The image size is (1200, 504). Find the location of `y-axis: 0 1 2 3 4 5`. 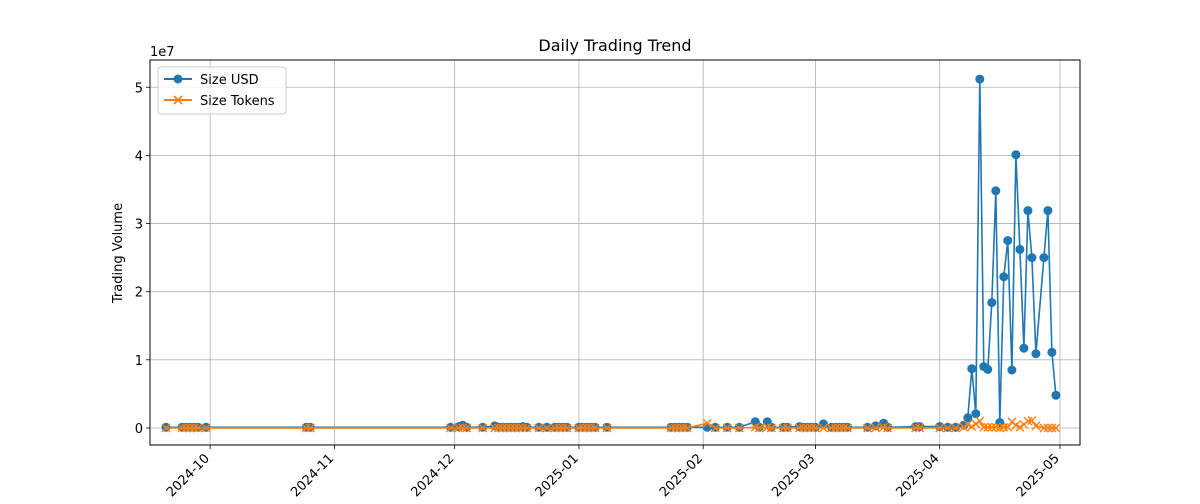

y-axis: 0 1 2 3 4 5 is located at coordinates (142, 259).